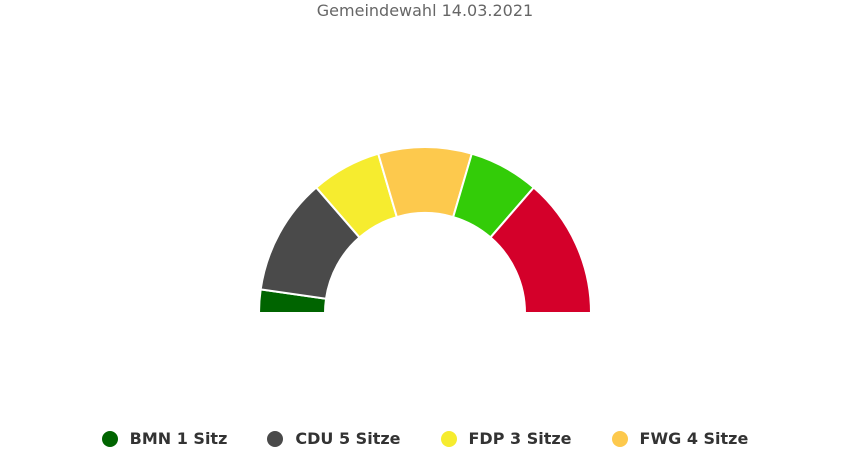 This screenshot has width=850, height=452. What do you see at coordinates (425, 10) in the screenshot?
I see `chart-title: Gemeindewahl 14.03.2021` at bounding box center [425, 10].